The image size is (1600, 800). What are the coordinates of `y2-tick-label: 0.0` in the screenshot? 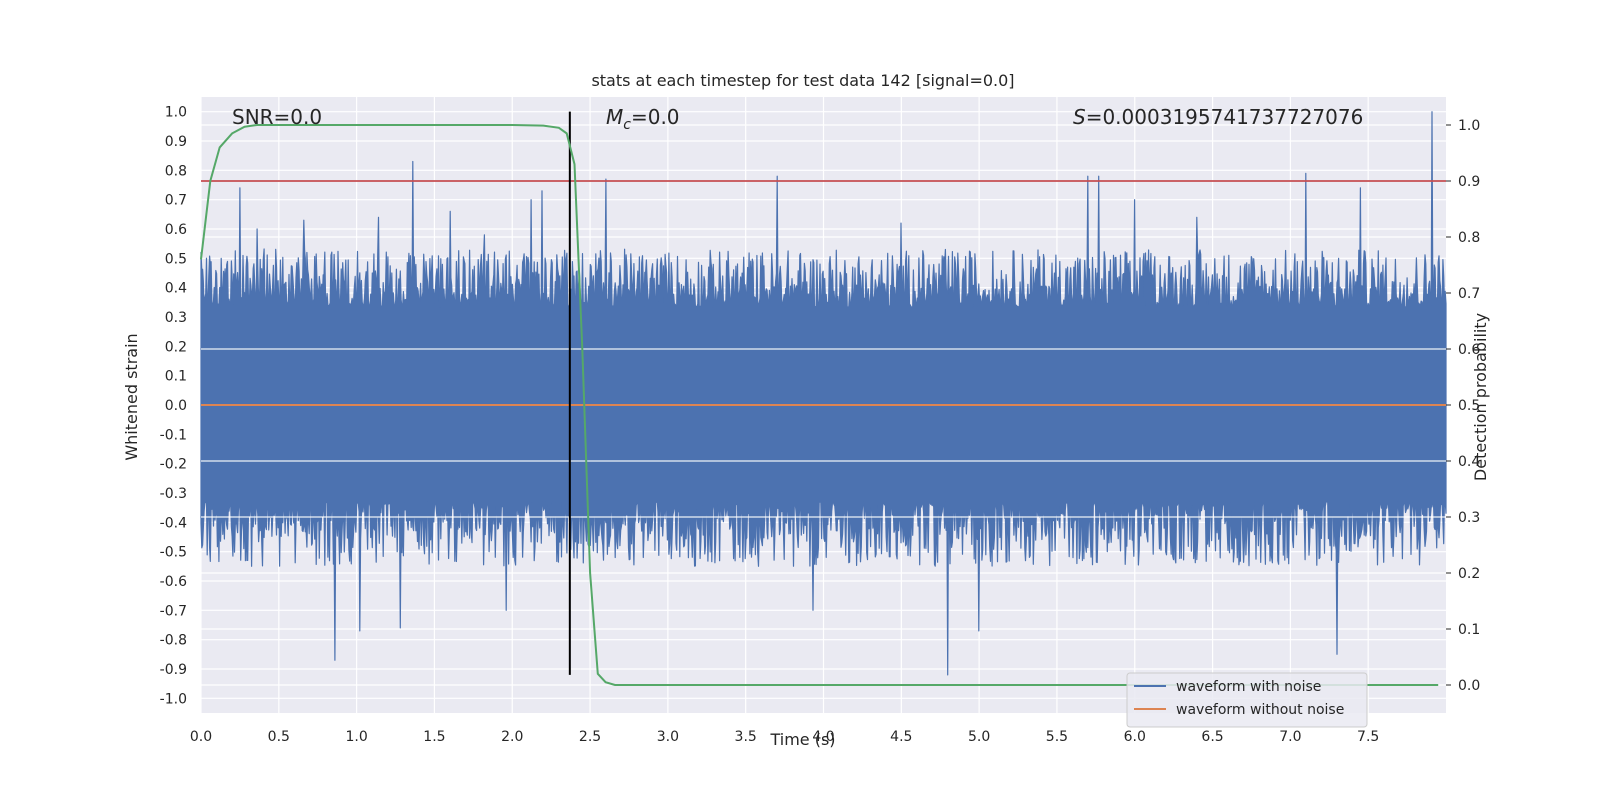 It's located at (1469, 686).